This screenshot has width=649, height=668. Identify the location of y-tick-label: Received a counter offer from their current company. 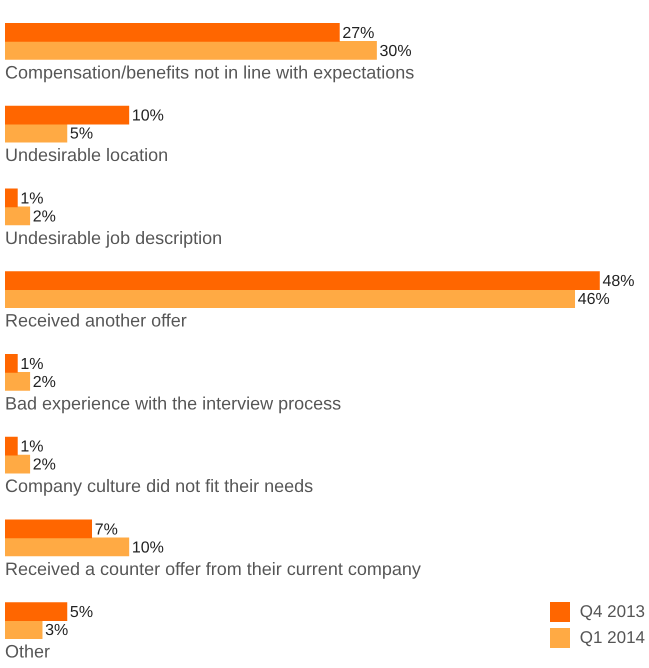
(213, 568).